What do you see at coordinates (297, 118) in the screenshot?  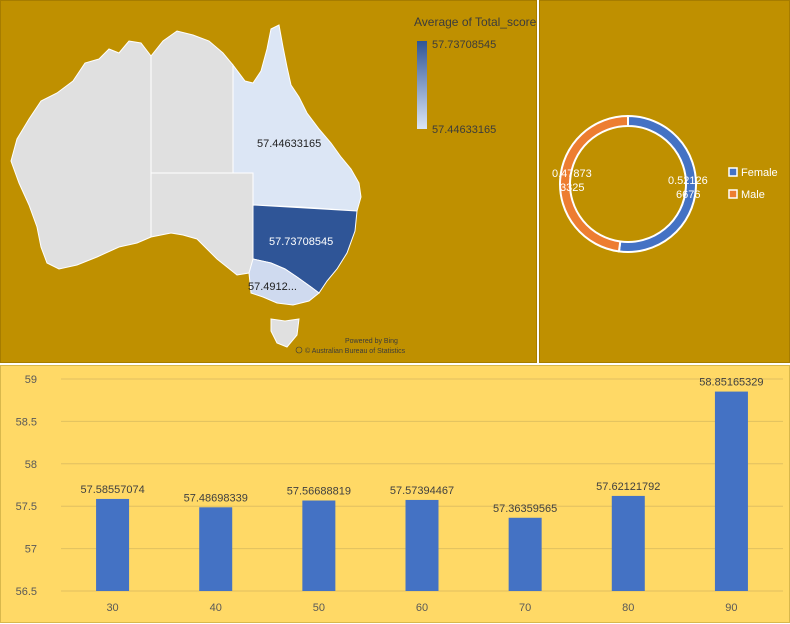 I see `region-queensland` at bounding box center [297, 118].